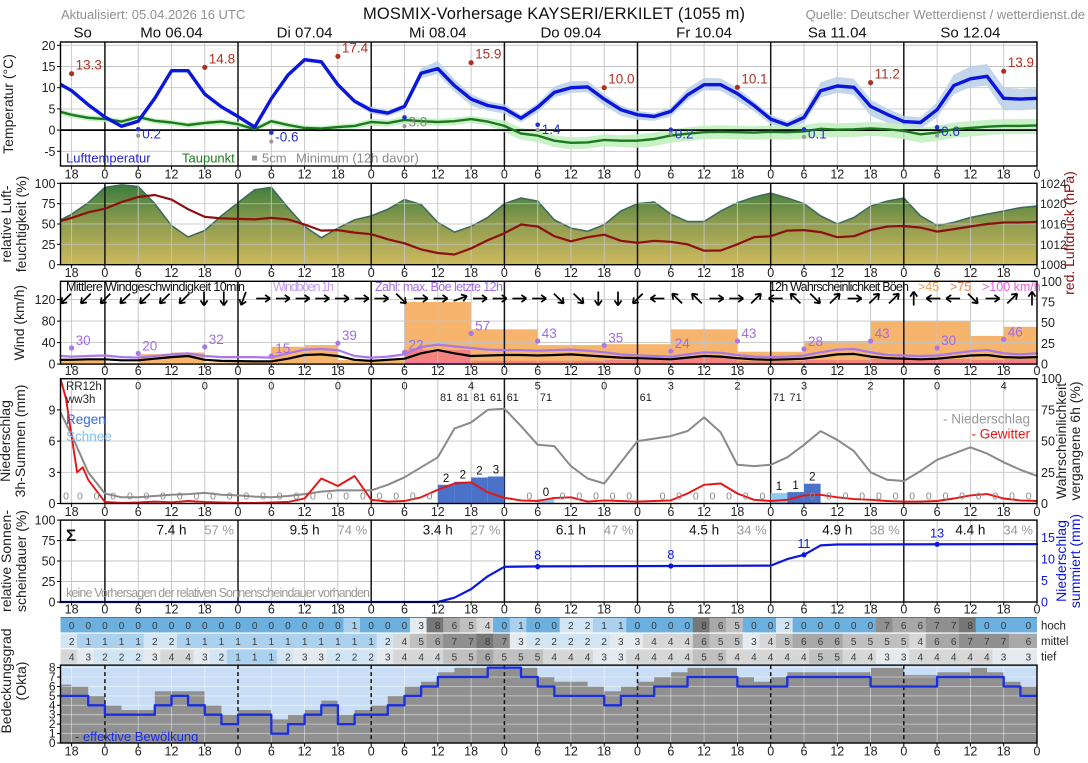 The height and width of the screenshot is (763, 1088). What do you see at coordinates (171, 33) in the screenshot?
I see `svg-text: Mo 06.04` at bounding box center [171, 33].